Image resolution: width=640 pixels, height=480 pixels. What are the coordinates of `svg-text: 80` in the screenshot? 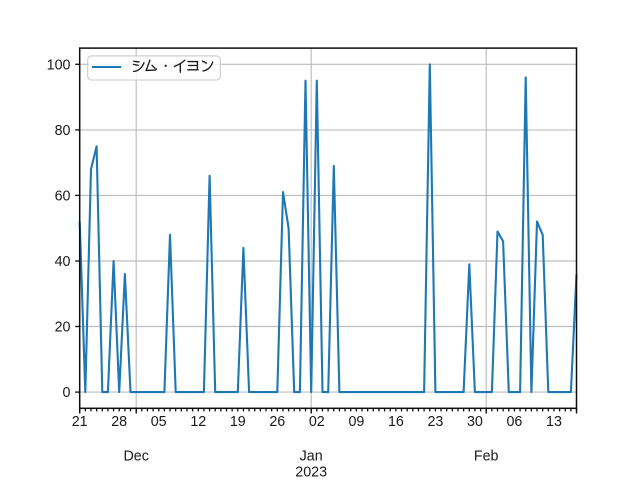 It's located at (63, 131).